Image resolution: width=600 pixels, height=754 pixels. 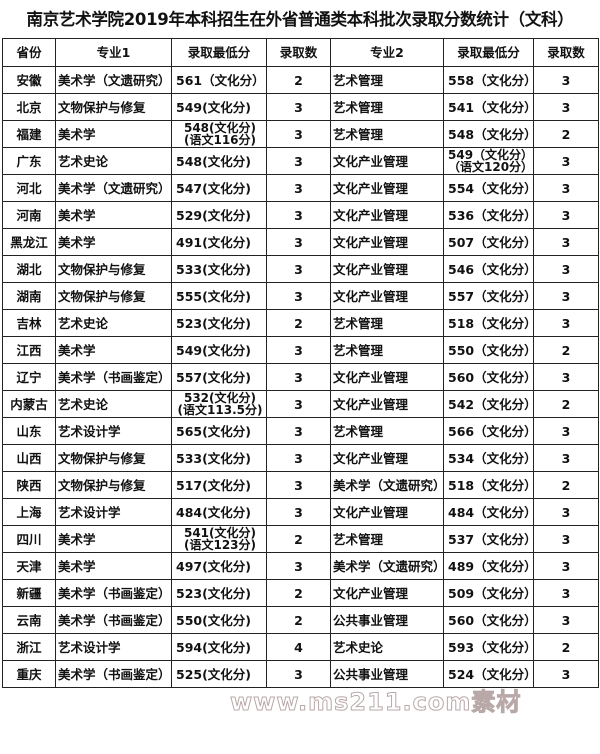 What do you see at coordinates (488, 134) in the screenshot?
I see `cell-min-score2: 548（文化分）` at bounding box center [488, 134].